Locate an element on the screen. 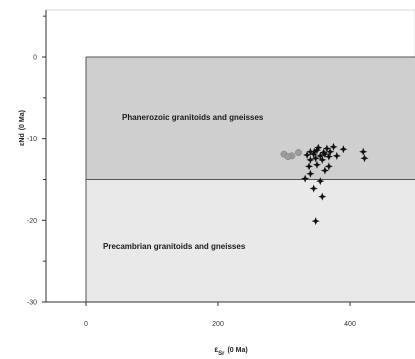  region-label-precambrian: Precambrian granitoids and gneisses is located at coordinates (174, 246).